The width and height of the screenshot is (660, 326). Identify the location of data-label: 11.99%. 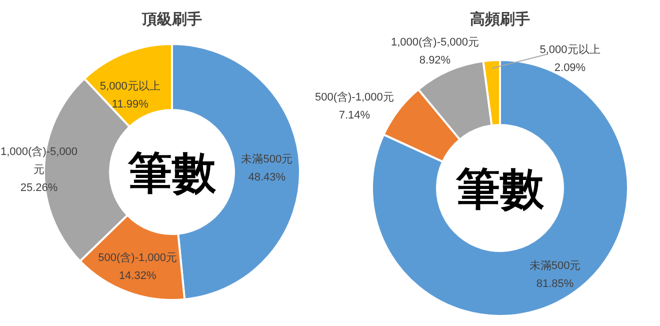
(130, 104).